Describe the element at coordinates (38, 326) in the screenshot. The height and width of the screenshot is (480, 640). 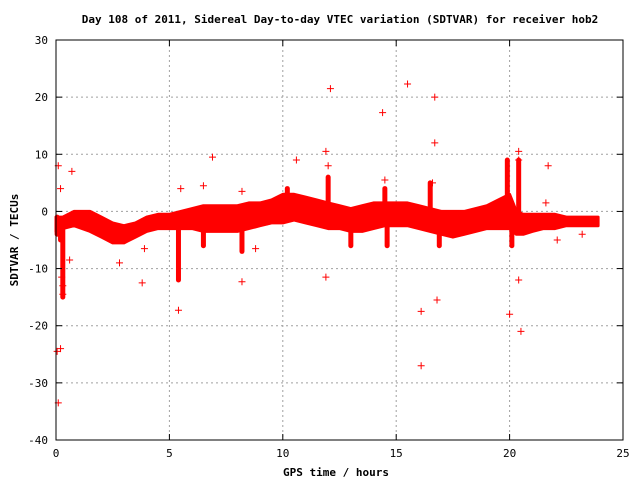
I see `y-tick-label: -20` at that location.